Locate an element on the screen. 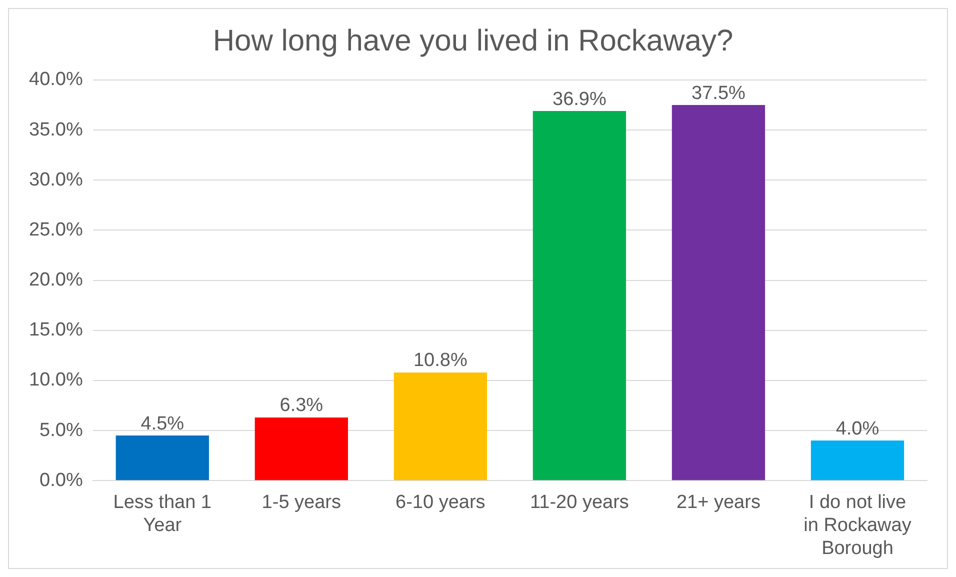 The width and height of the screenshot is (956, 577). data-label: 6.3% is located at coordinates (302, 405).